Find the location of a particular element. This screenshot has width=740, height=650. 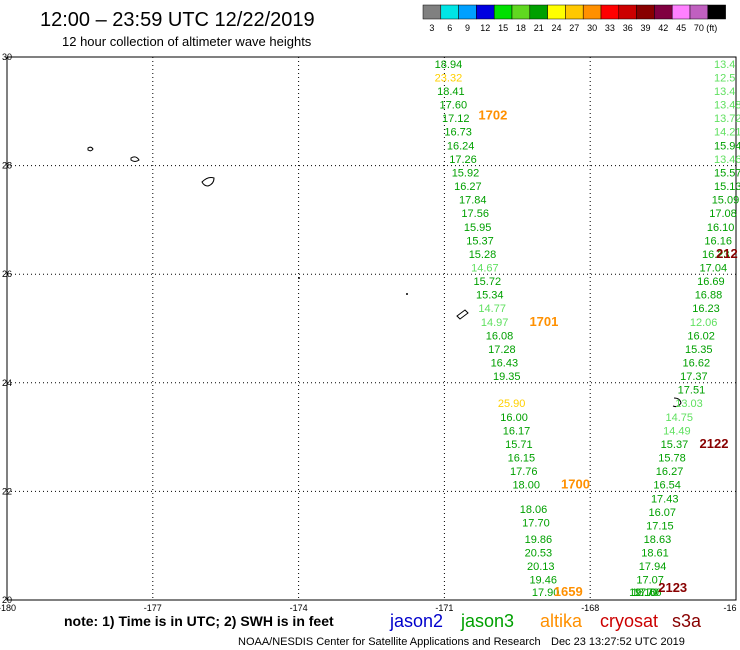

y-tick-label: 24 is located at coordinates (7, 383).